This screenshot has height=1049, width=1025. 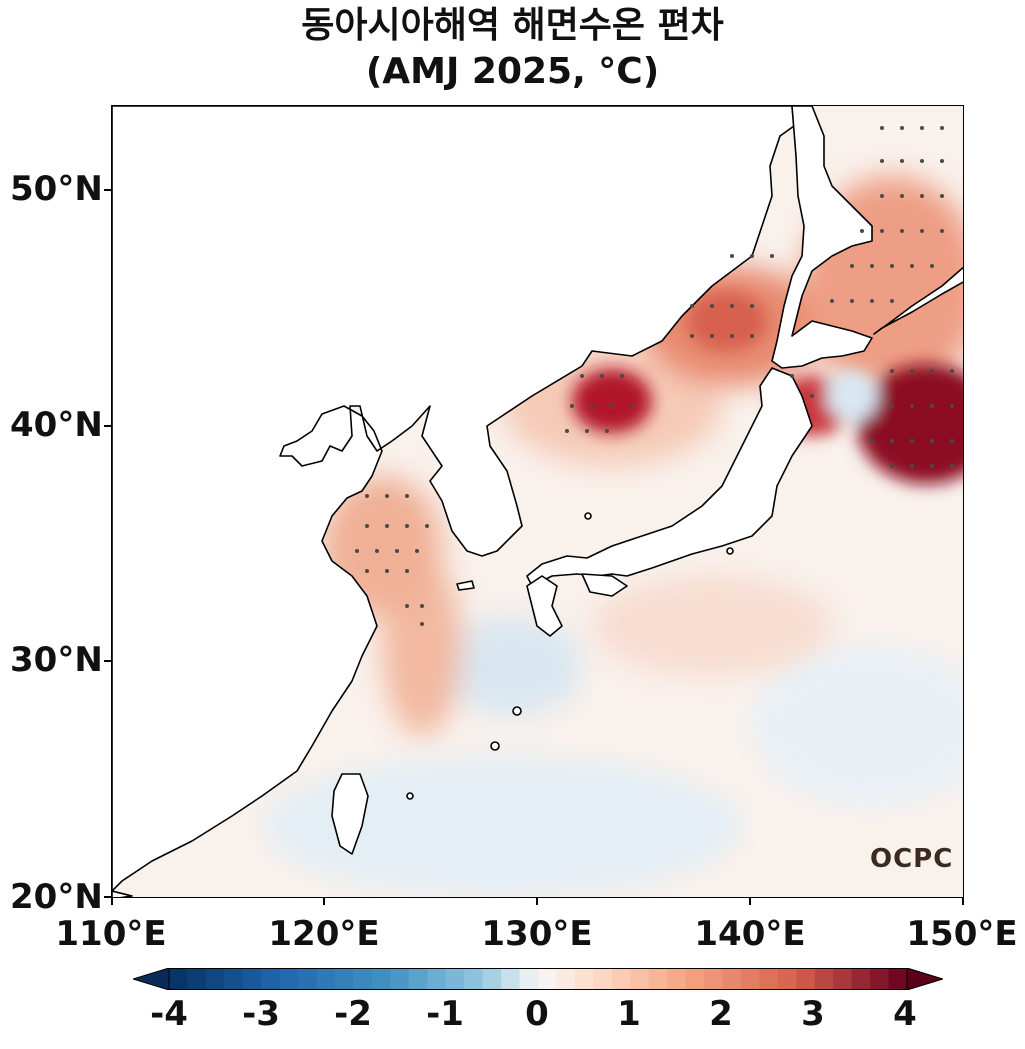 I want to click on stipple-kuroshio, so click(x=872, y=418).